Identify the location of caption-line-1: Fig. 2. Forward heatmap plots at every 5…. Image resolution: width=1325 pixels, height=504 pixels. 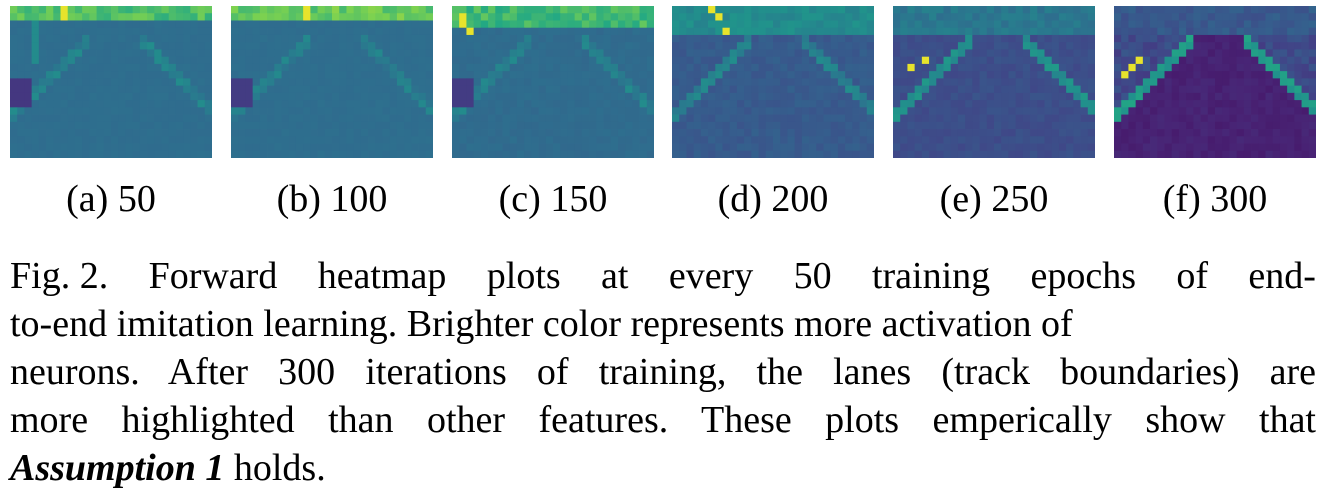
(663, 276).